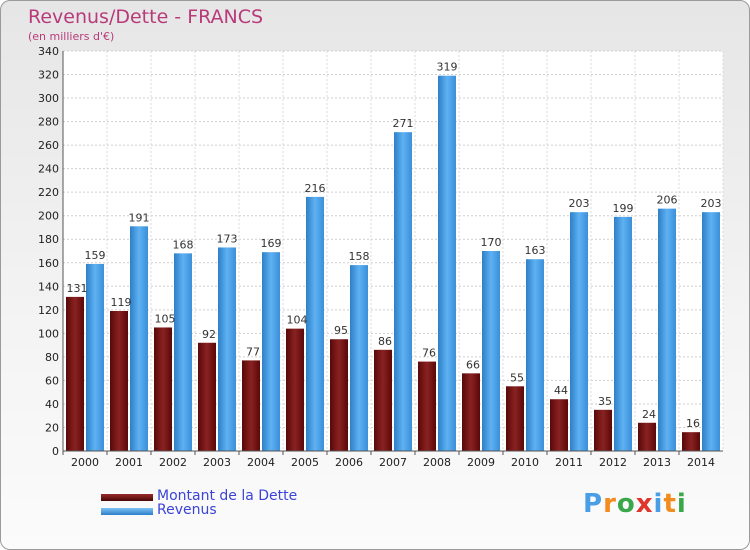 The height and width of the screenshot is (550, 750). I want to click on y-tick-label: 180, so click(48, 239).